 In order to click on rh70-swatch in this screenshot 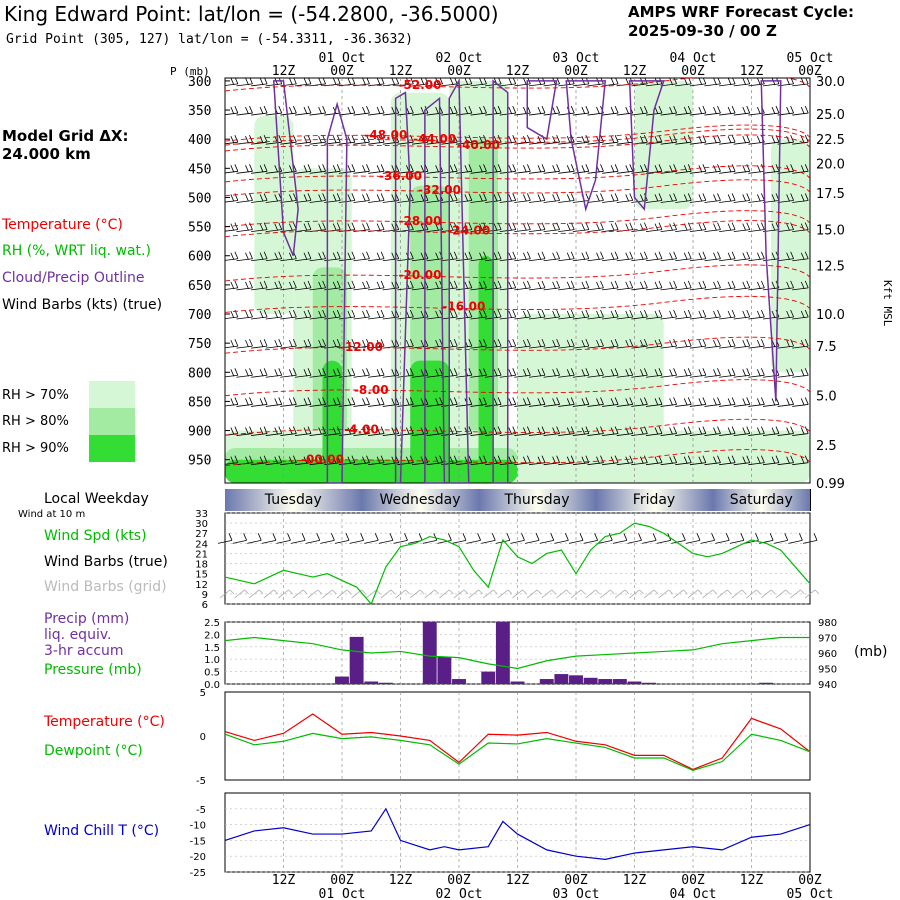, I will do `click(112, 394)`.